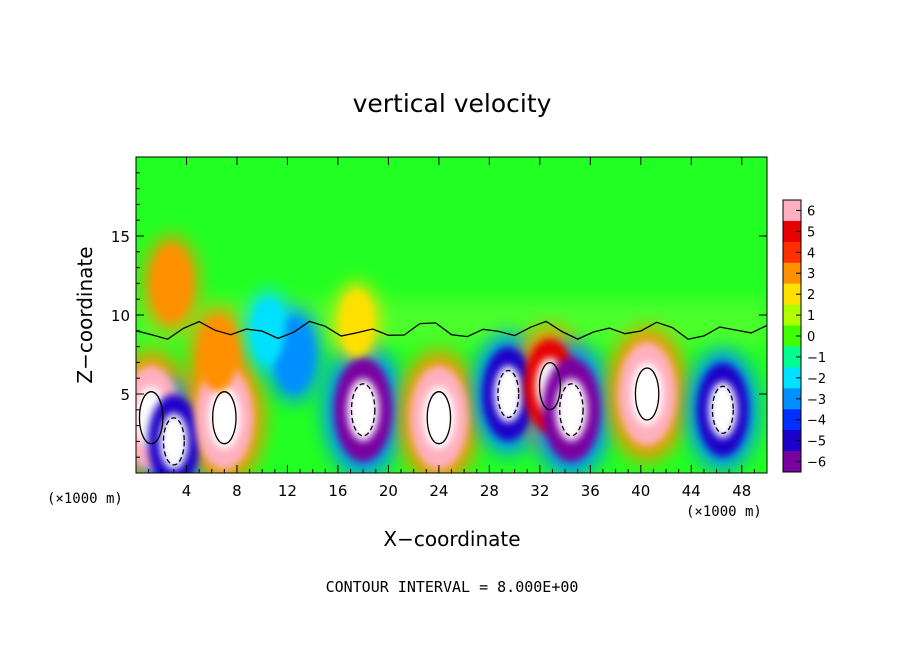 The image size is (904, 654). What do you see at coordinates (811, 274) in the screenshot?
I see `colorbar-tick-label: 3` at bounding box center [811, 274].